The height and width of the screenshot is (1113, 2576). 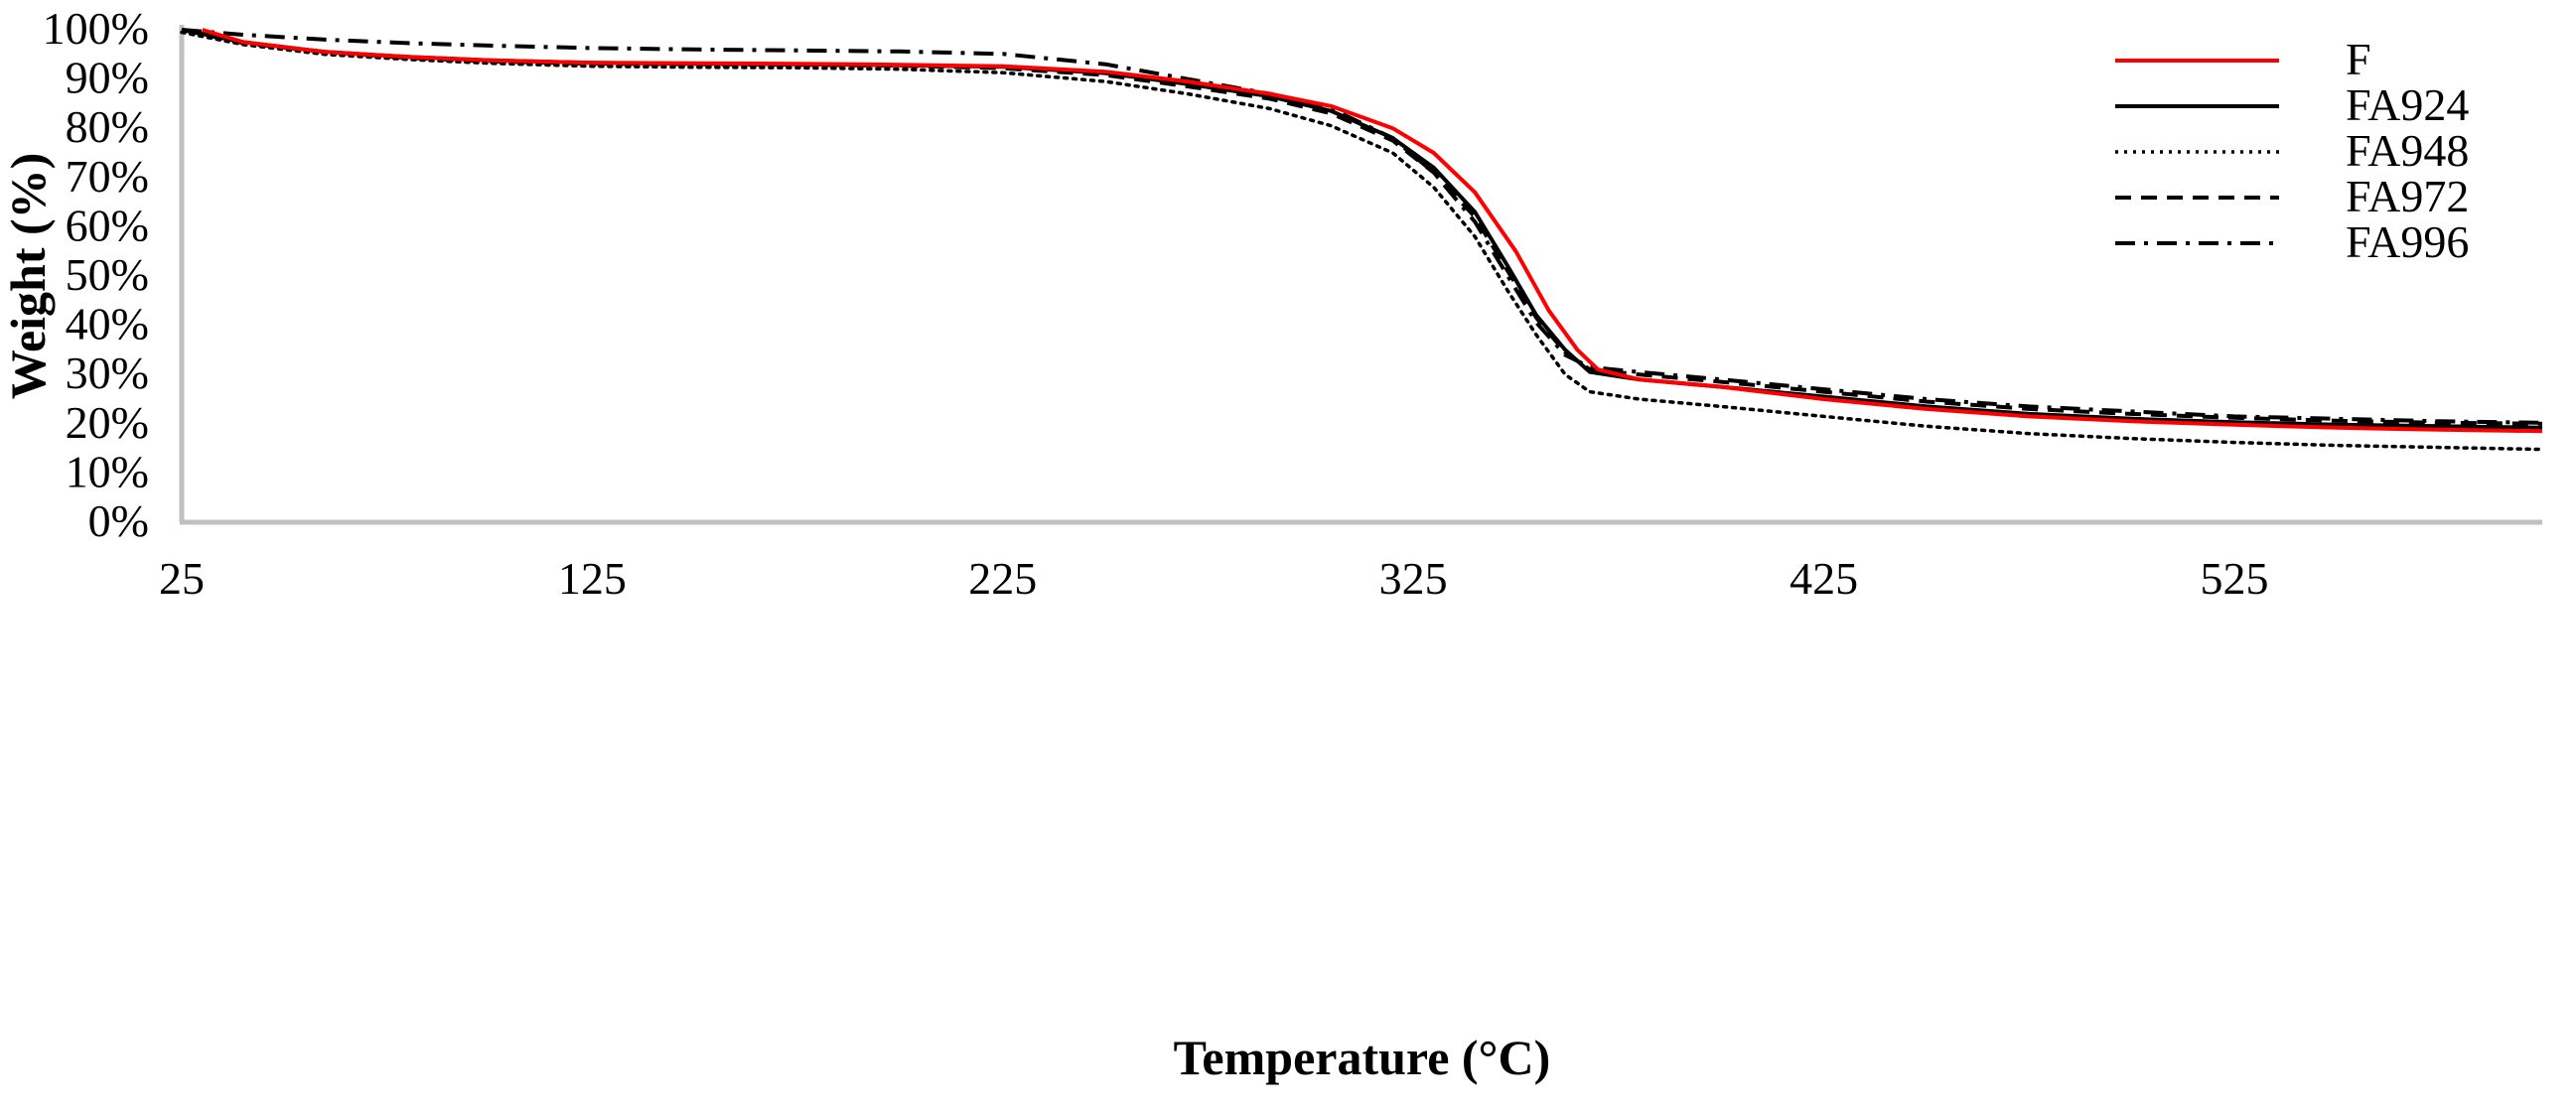 I want to click on x-tick-label: 425, so click(x=1824, y=578).